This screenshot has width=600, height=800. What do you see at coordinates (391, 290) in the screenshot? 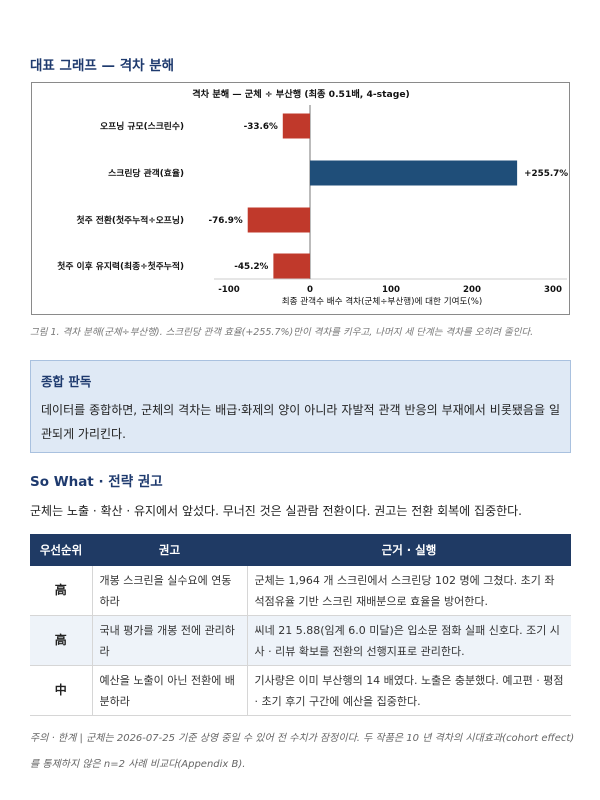
I see `x-tick-label: 100` at bounding box center [391, 290].